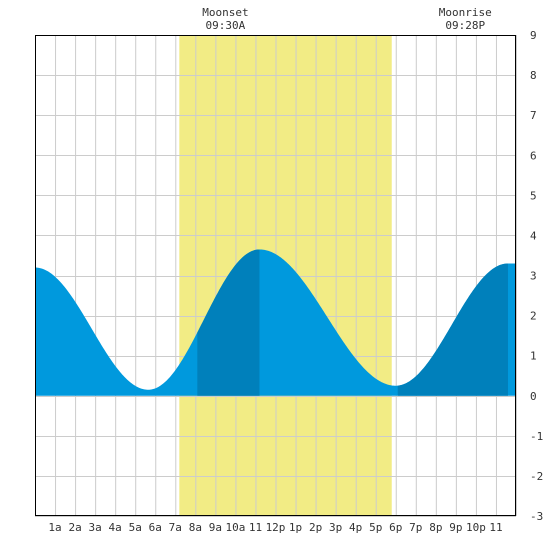  Describe the element at coordinates (315, 527) in the screenshot. I see `x-tick-label: 2p` at that location.